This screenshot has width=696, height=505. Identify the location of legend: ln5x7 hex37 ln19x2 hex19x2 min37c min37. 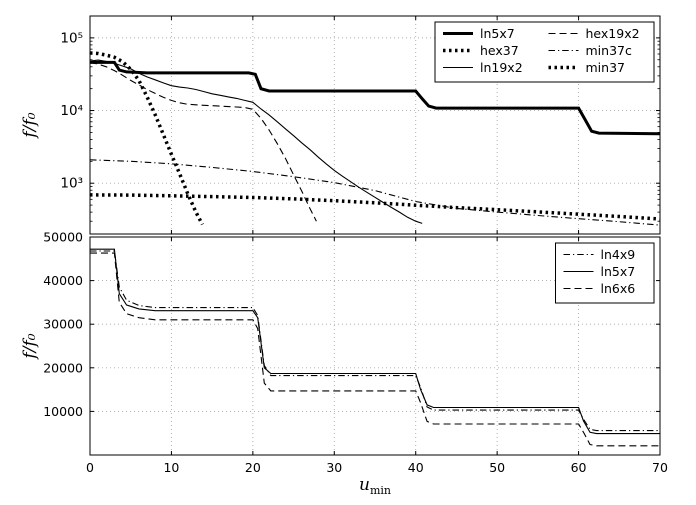
(544, 52).